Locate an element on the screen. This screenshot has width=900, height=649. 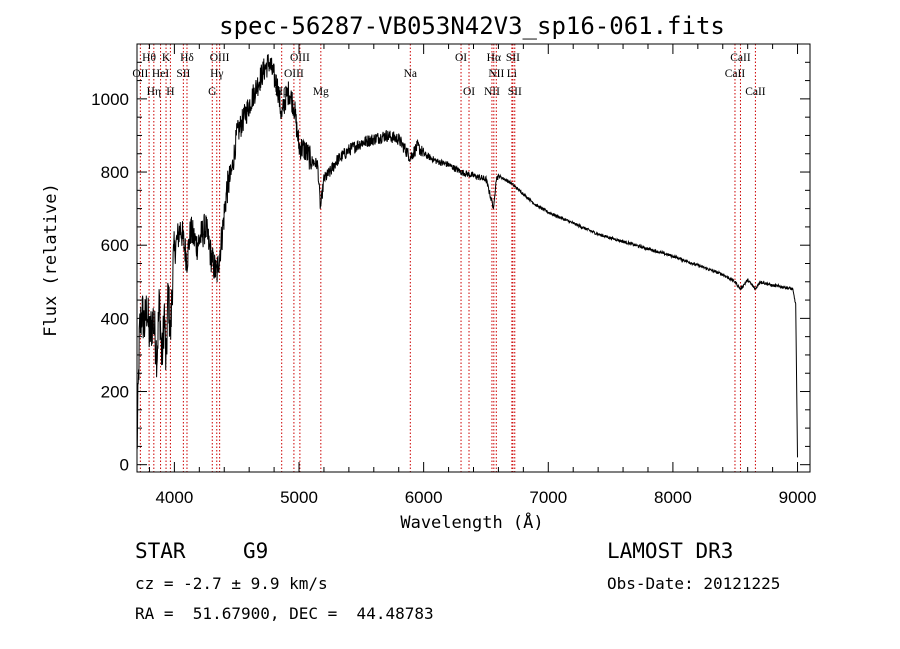
x-tick-label: 9000 is located at coordinates (798, 497).